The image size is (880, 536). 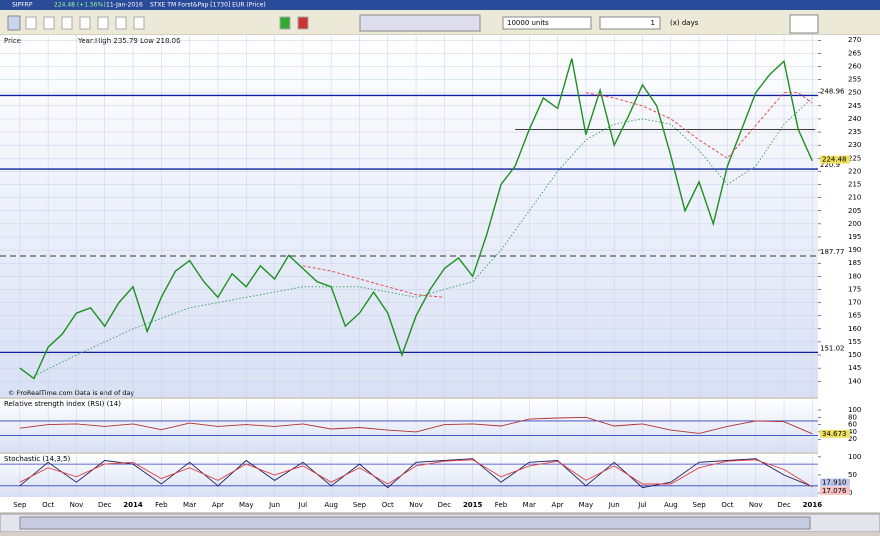 What do you see at coordinates (852, 475) in the screenshot?
I see `y-tick-label: 50` at bounding box center [852, 475].